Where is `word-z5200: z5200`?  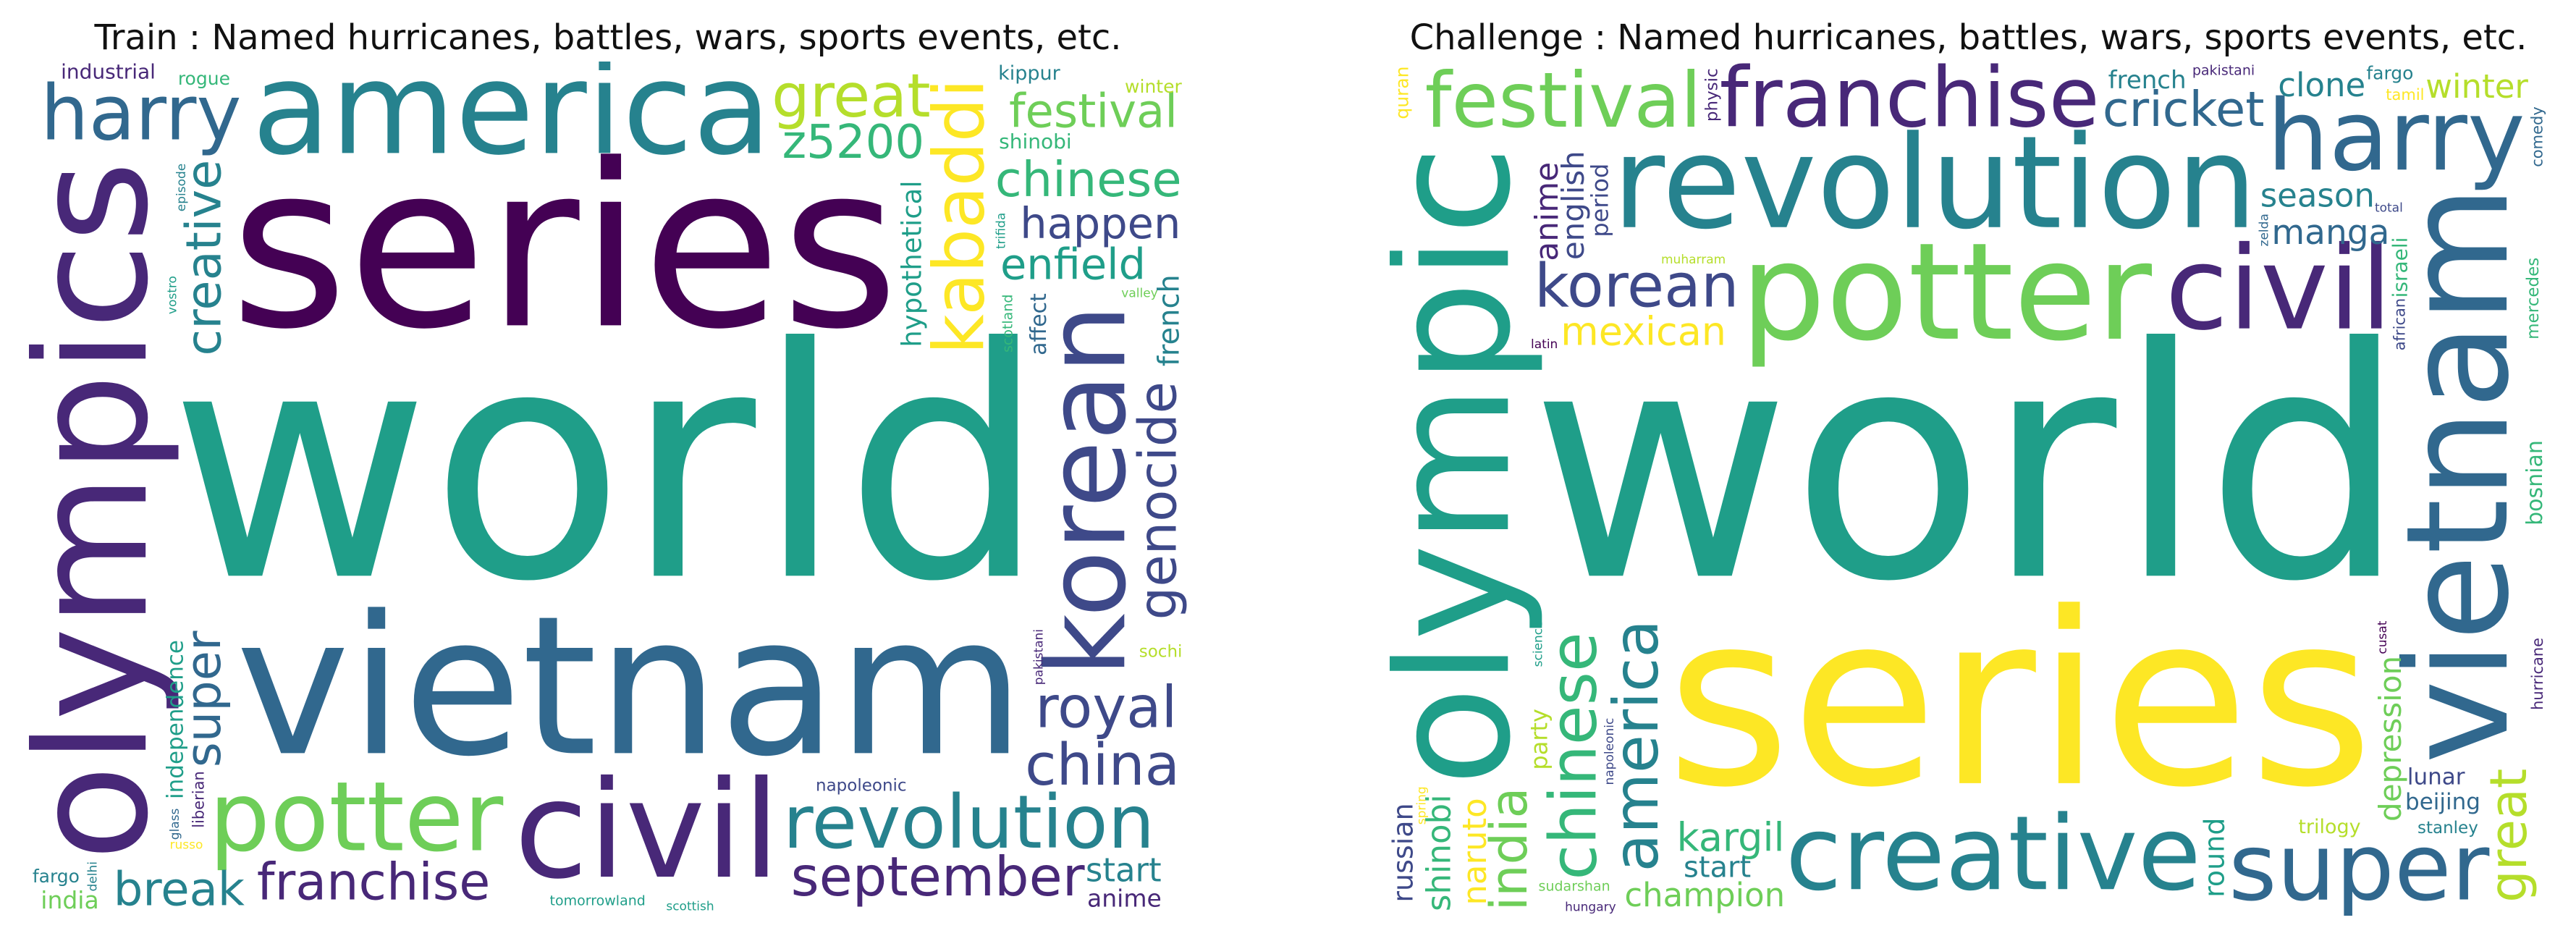
word-z5200: z5200 is located at coordinates (853, 142).